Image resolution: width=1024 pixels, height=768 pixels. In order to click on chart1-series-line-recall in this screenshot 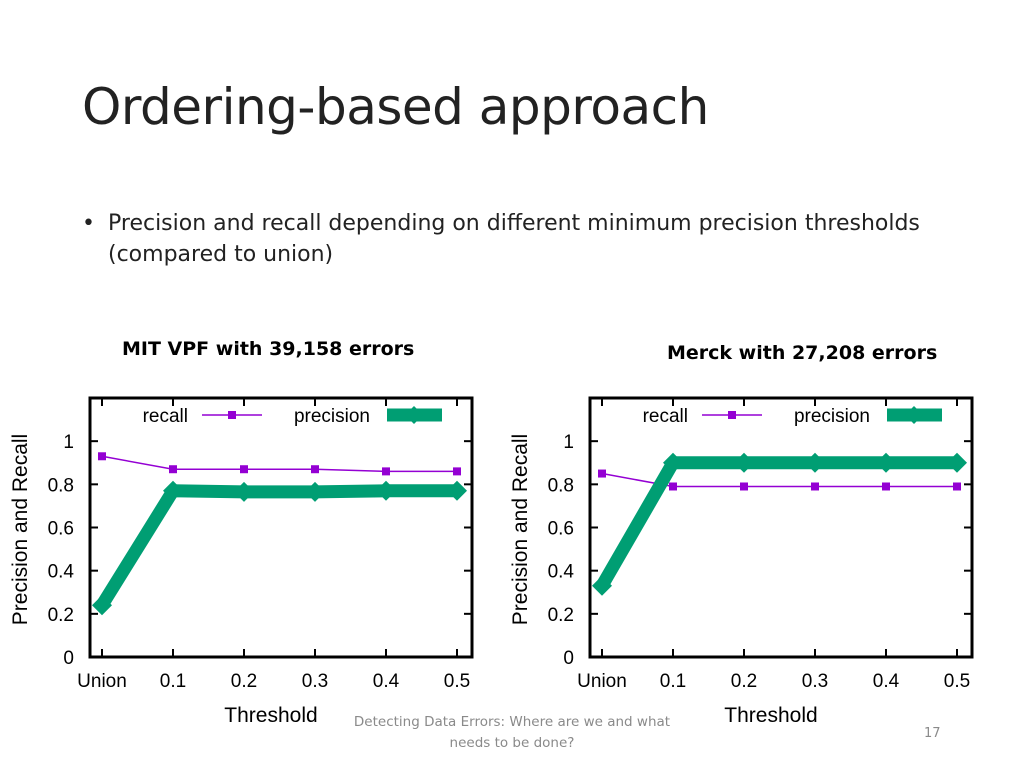, I will do `click(279, 464)`.